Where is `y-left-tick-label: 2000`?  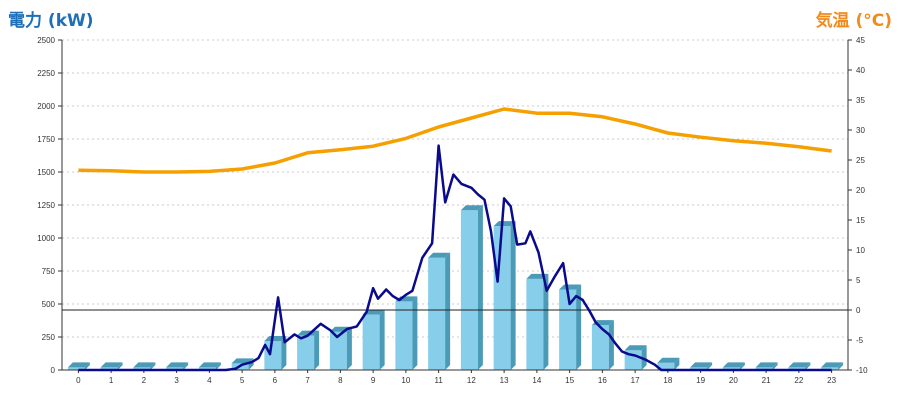 y-left-tick-label: 2000 is located at coordinates (46, 106).